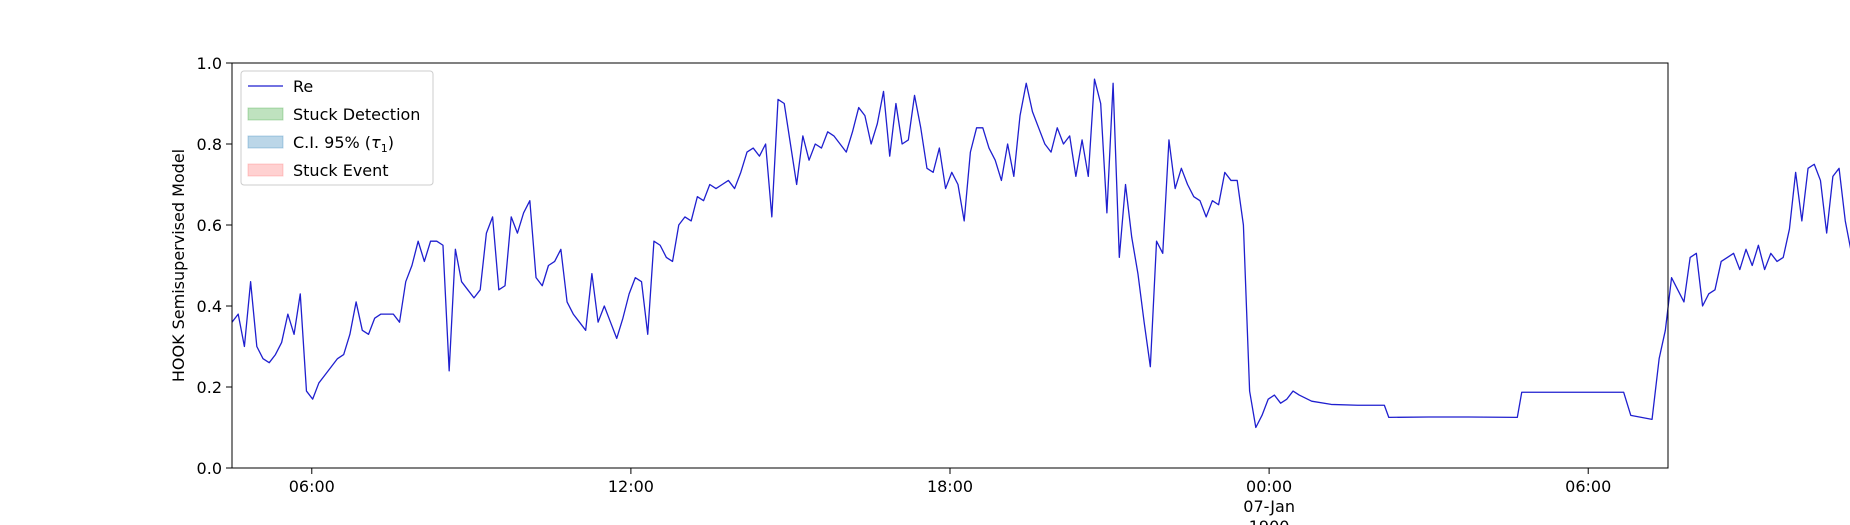 The image size is (1850, 525). What do you see at coordinates (343, 144) in the screenshot?
I see `legend-label: C.I. 95% (τ1)` at bounding box center [343, 144].